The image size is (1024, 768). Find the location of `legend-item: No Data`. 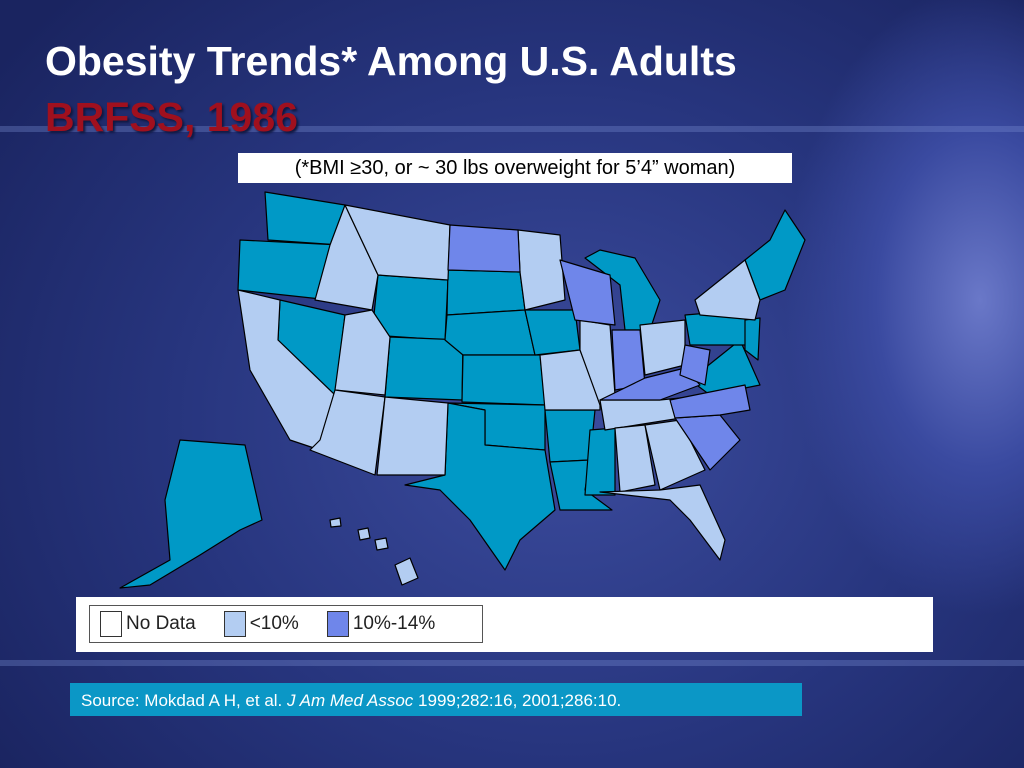

legend-item: No Data is located at coordinates (148, 624).